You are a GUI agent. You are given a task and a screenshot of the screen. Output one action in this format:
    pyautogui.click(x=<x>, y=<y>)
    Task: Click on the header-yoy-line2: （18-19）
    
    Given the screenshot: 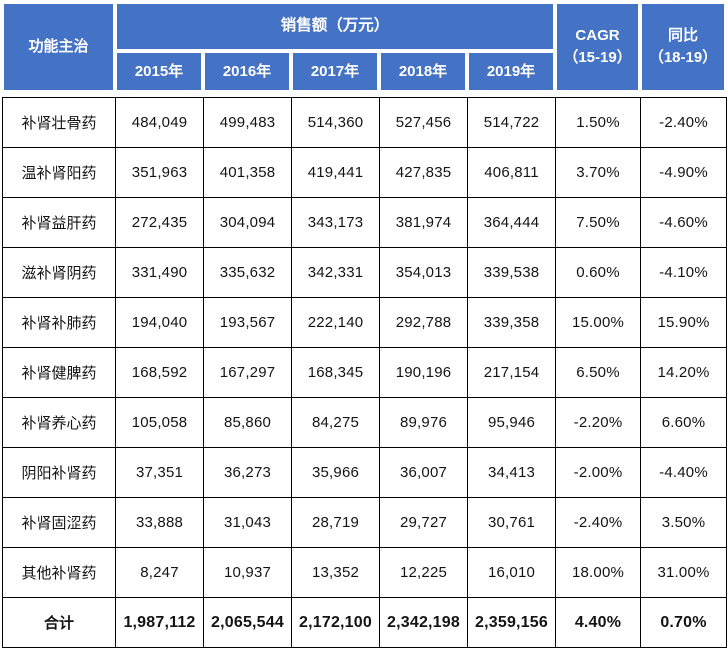 What is the action you would take?
    pyautogui.click(x=683, y=57)
    